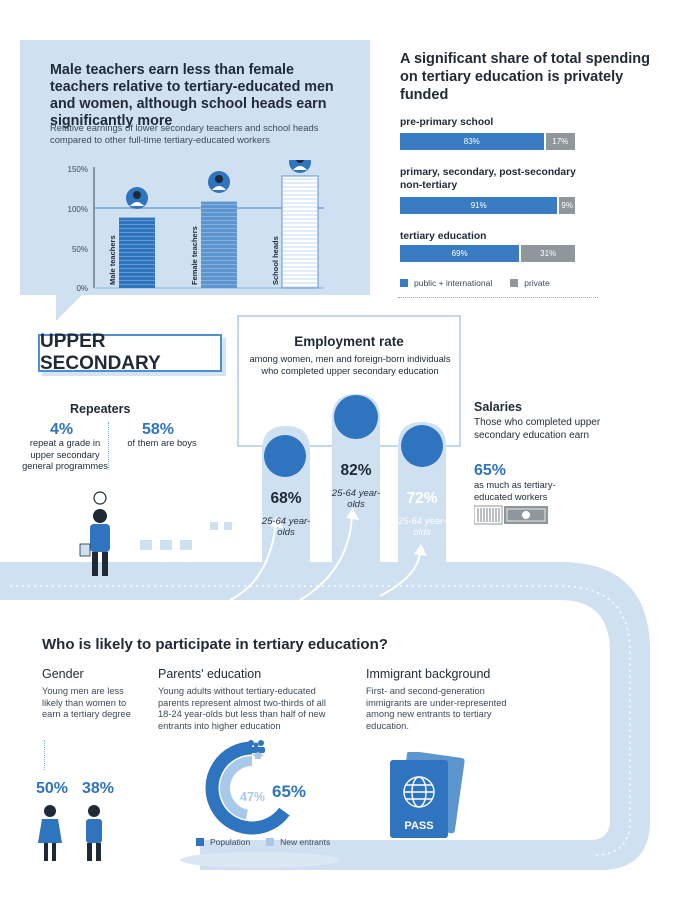  I want to click on spending-legend: public + international private, so click(475, 283).